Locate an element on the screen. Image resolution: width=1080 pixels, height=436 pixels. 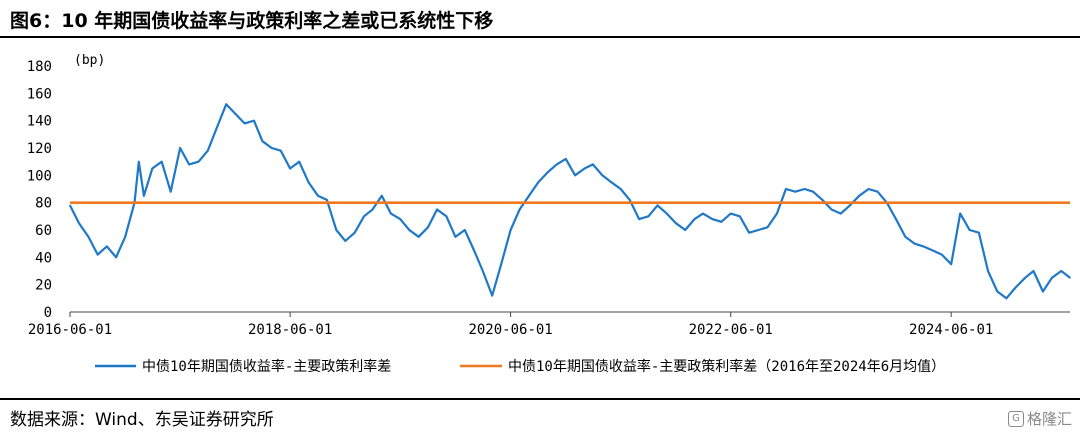
y-tick-label: 20 is located at coordinates (43, 286).